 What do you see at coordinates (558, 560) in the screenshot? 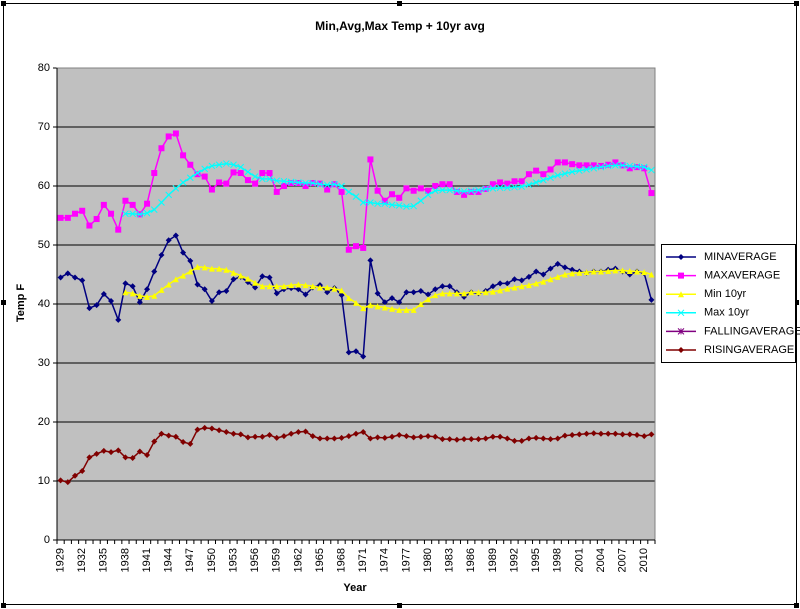
I see `x-tick-label: 1998` at bounding box center [558, 560].